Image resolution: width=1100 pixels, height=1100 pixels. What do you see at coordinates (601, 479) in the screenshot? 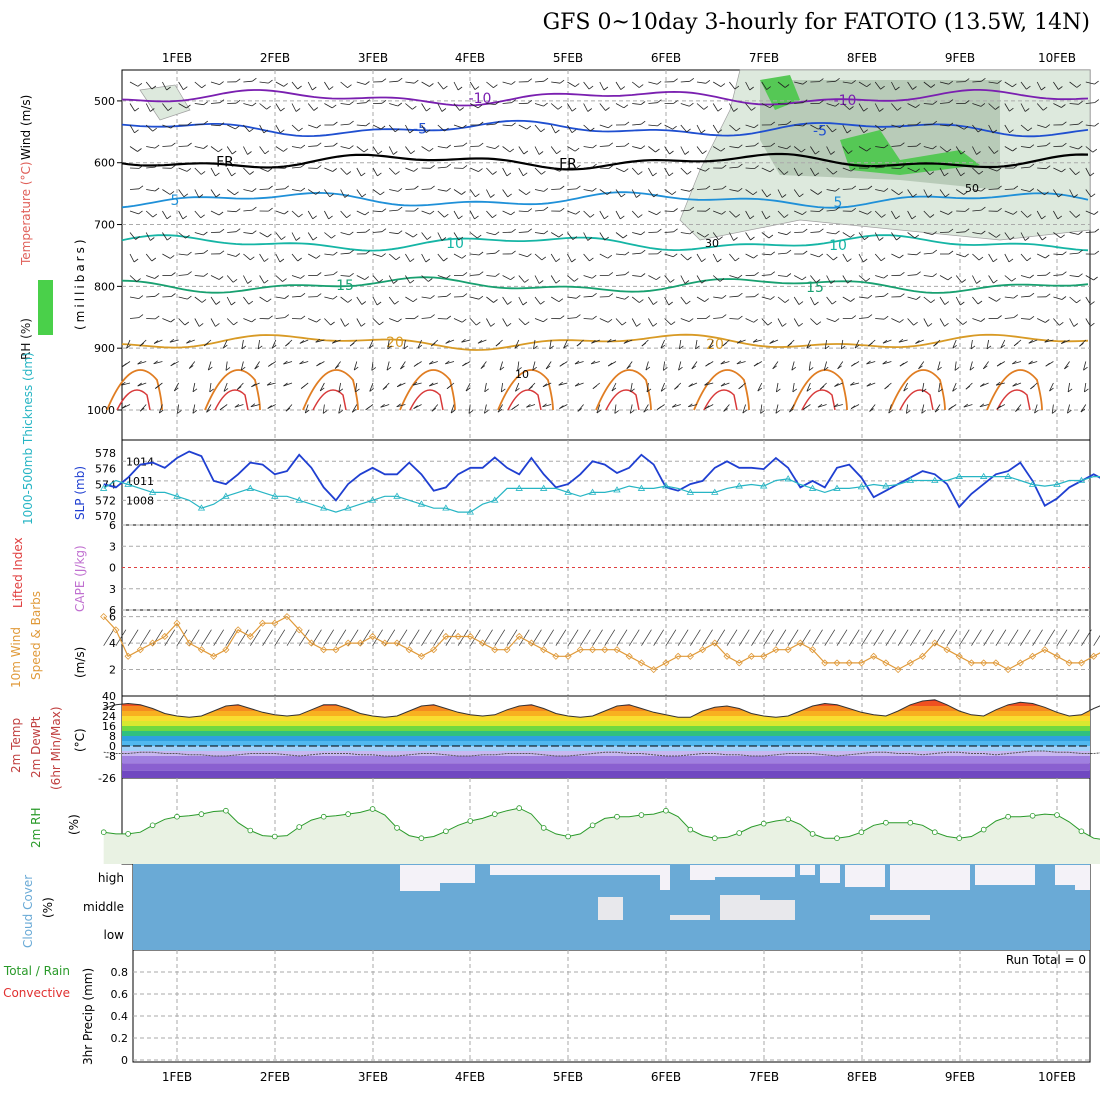
I see `slp-line` at bounding box center [601, 479].